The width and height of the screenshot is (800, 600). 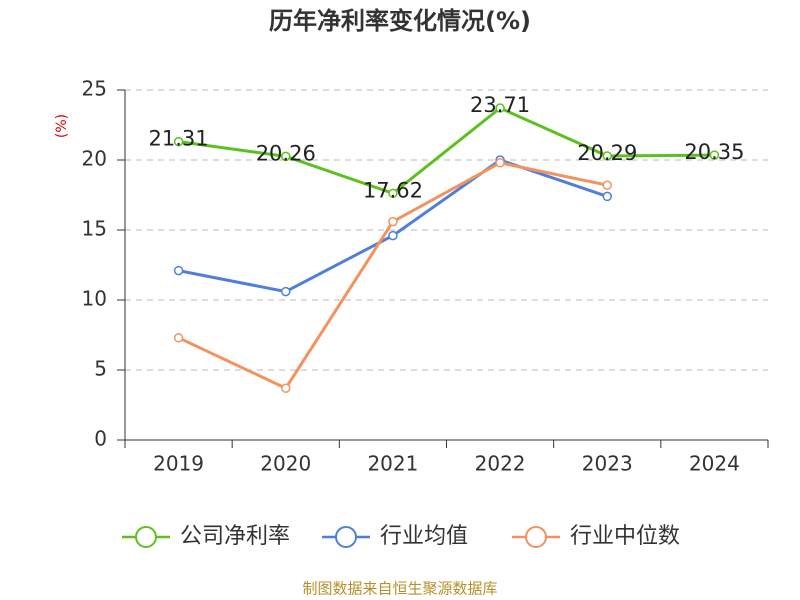 I want to click on data-label: 20.26, so click(x=286, y=153).